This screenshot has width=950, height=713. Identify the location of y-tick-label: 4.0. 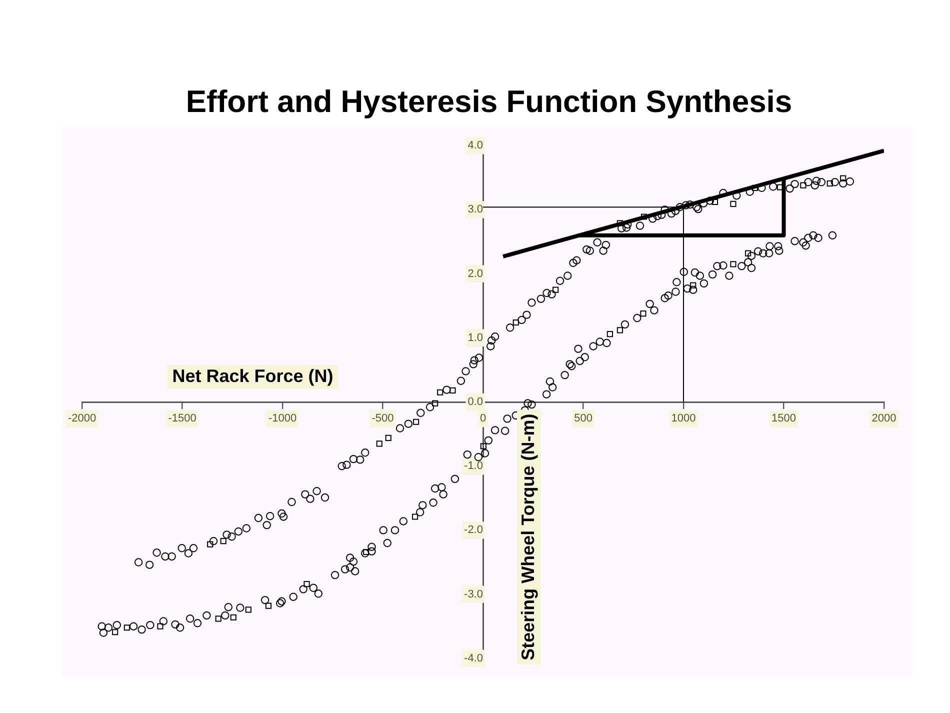
(475, 146).